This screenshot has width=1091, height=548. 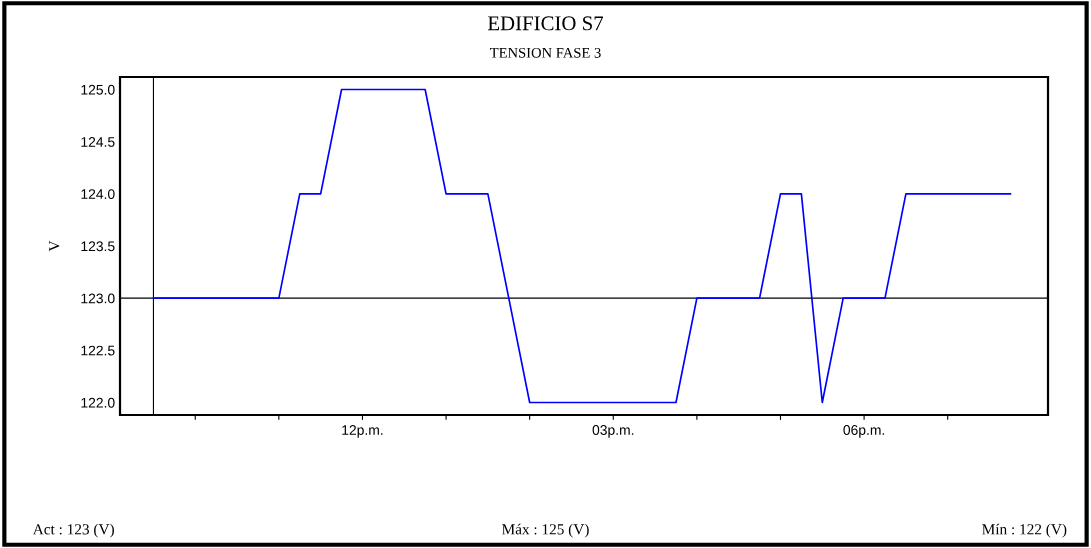 What do you see at coordinates (362, 431) in the screenshot?
I see `x-tick-label: 12p.m.` at bounding box center [362, 431].